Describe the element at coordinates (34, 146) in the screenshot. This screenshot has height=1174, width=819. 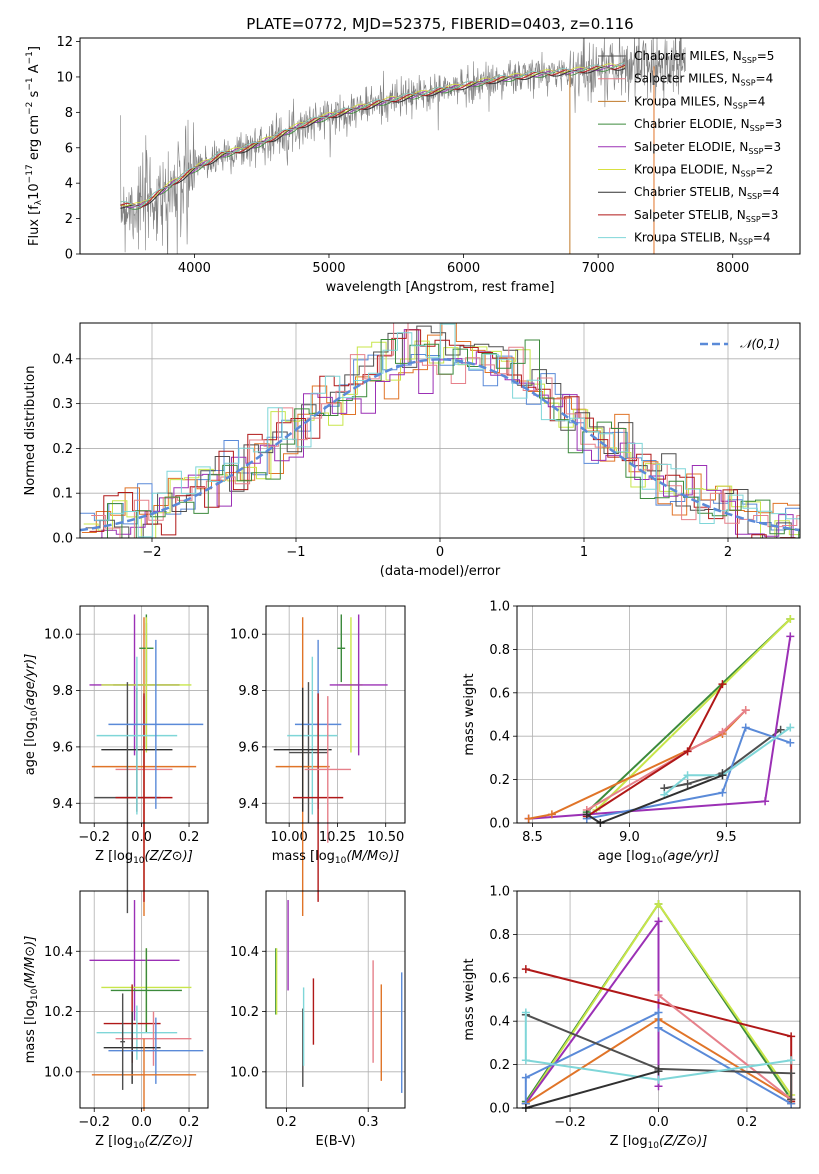
I see `y-axis-label: Flux [fλ10−17 erg cm−2 s−1 A−1]` at that location.